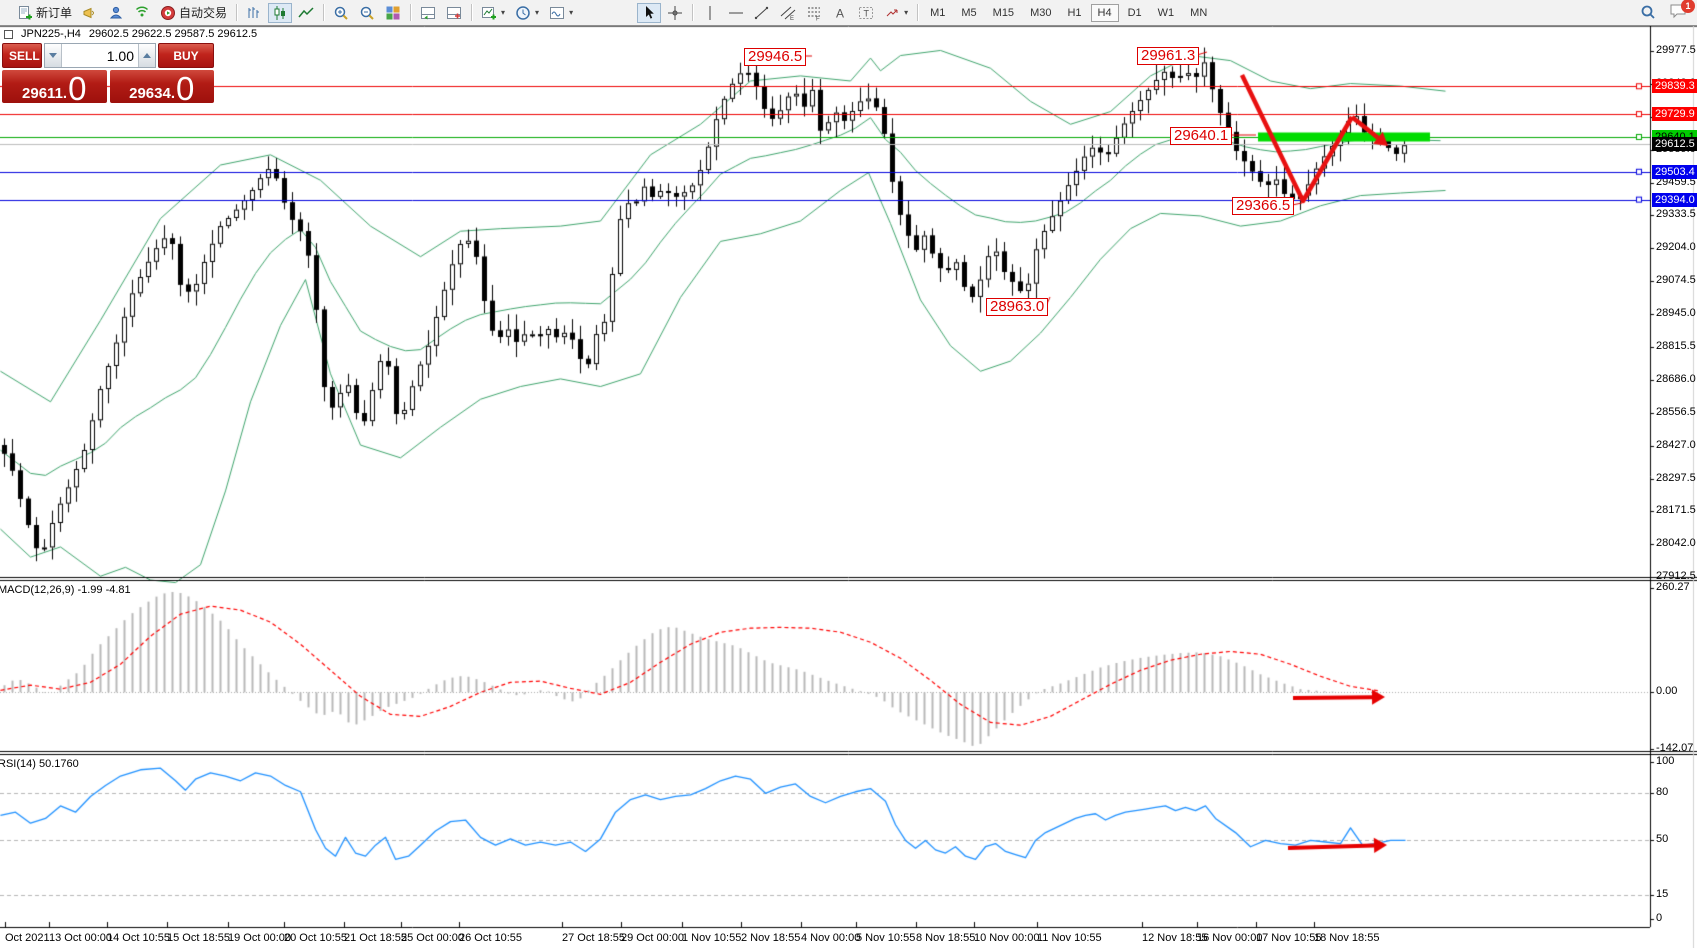 This screenshot has height=948, width=1697. Describe the element at coordinates (54, 13) in the screenshot. I see `new-order-label: 新订单` at that location.